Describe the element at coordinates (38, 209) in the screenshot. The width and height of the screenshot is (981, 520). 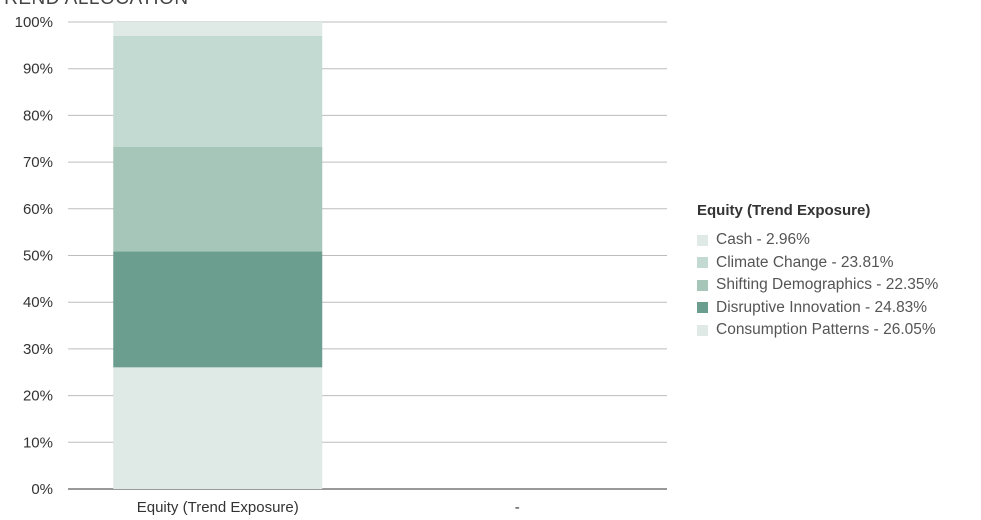
I see `y-tick-label: 60%` at that location.